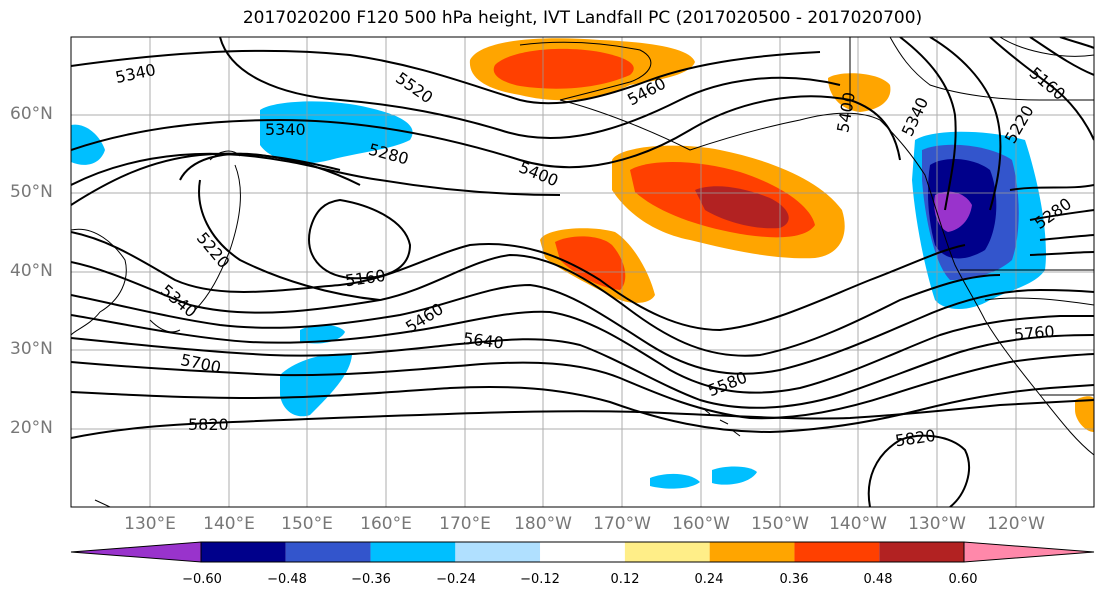 This screenshot has height=601, width=1105. I want to click on colorbar-tick-label: −0.36, so click(371, 579).